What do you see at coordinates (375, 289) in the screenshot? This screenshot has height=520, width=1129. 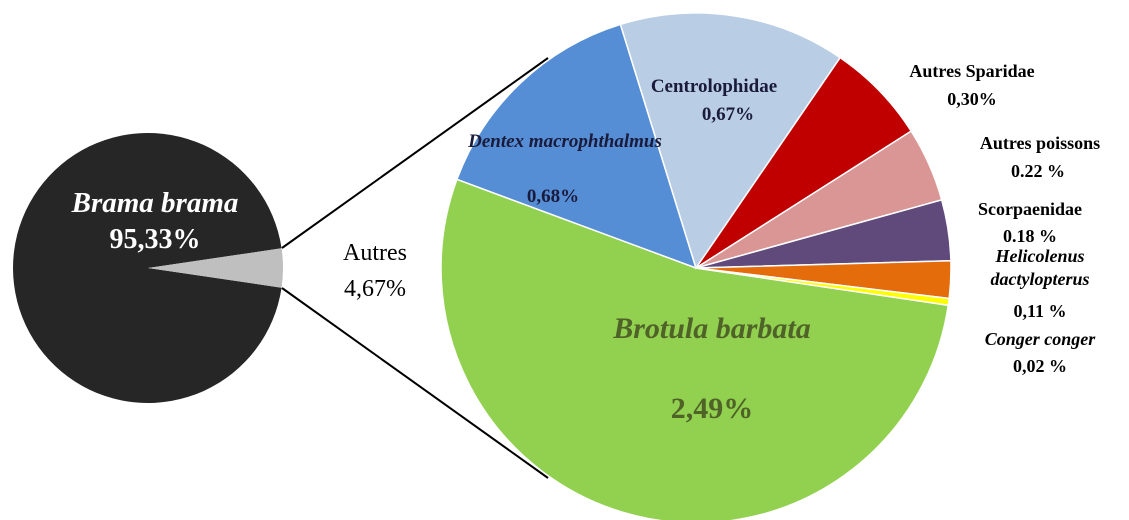 I see `slice-value: 4,67%` at bounding box center [375, 289].